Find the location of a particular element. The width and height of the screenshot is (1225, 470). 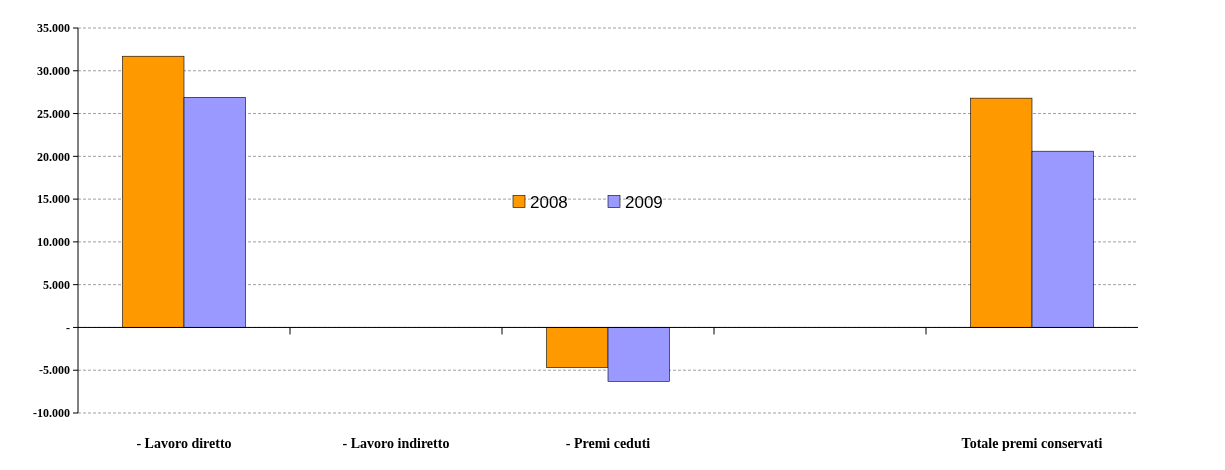

y-tick-label: - is located at coordinates (68, 327).